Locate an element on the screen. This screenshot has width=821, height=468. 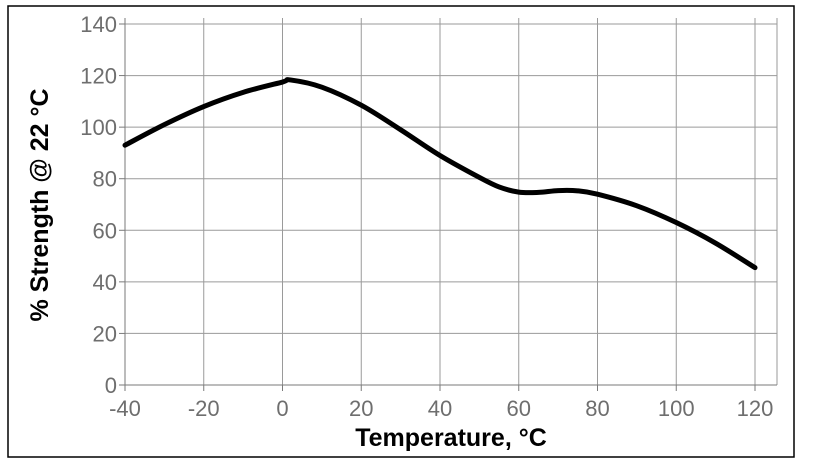
y-tick-label: 120 is located at coordinates (98, 76).